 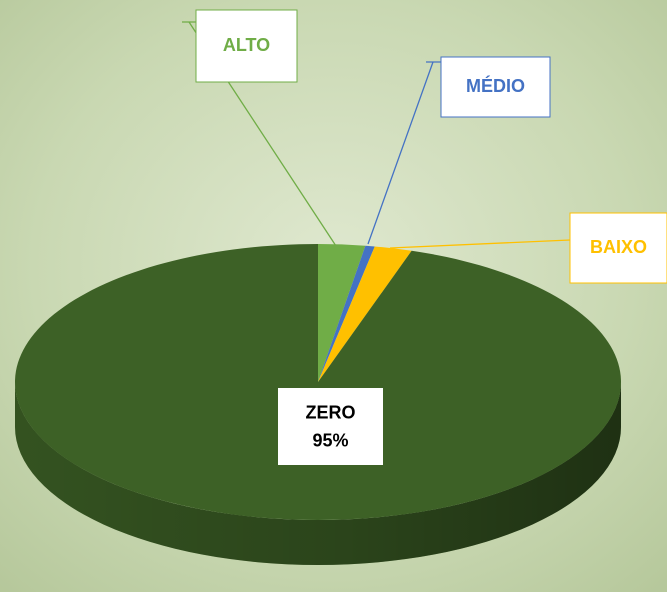 I want to click on data-label: 95%, so click(x=330, y=440).